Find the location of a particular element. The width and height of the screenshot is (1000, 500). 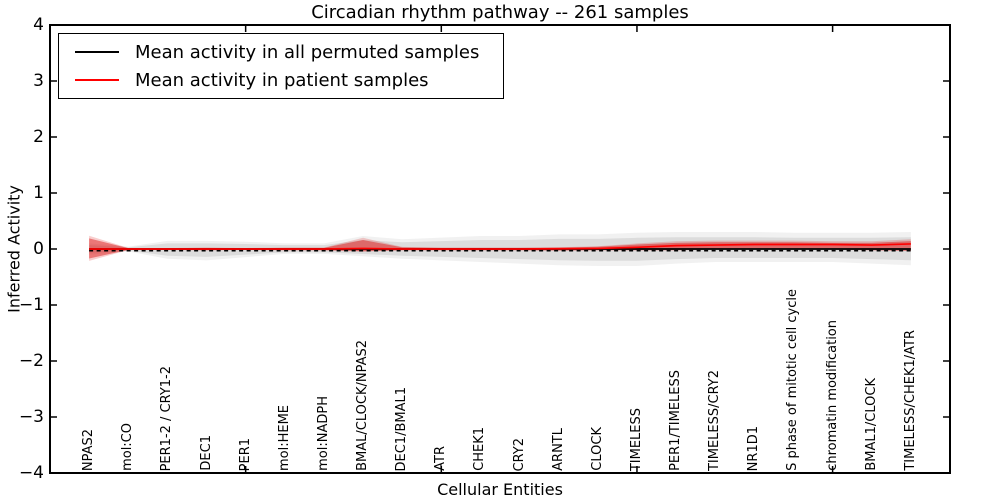

x-category-label: DEC1/BMAL1 is located at coordinates (402, 429).